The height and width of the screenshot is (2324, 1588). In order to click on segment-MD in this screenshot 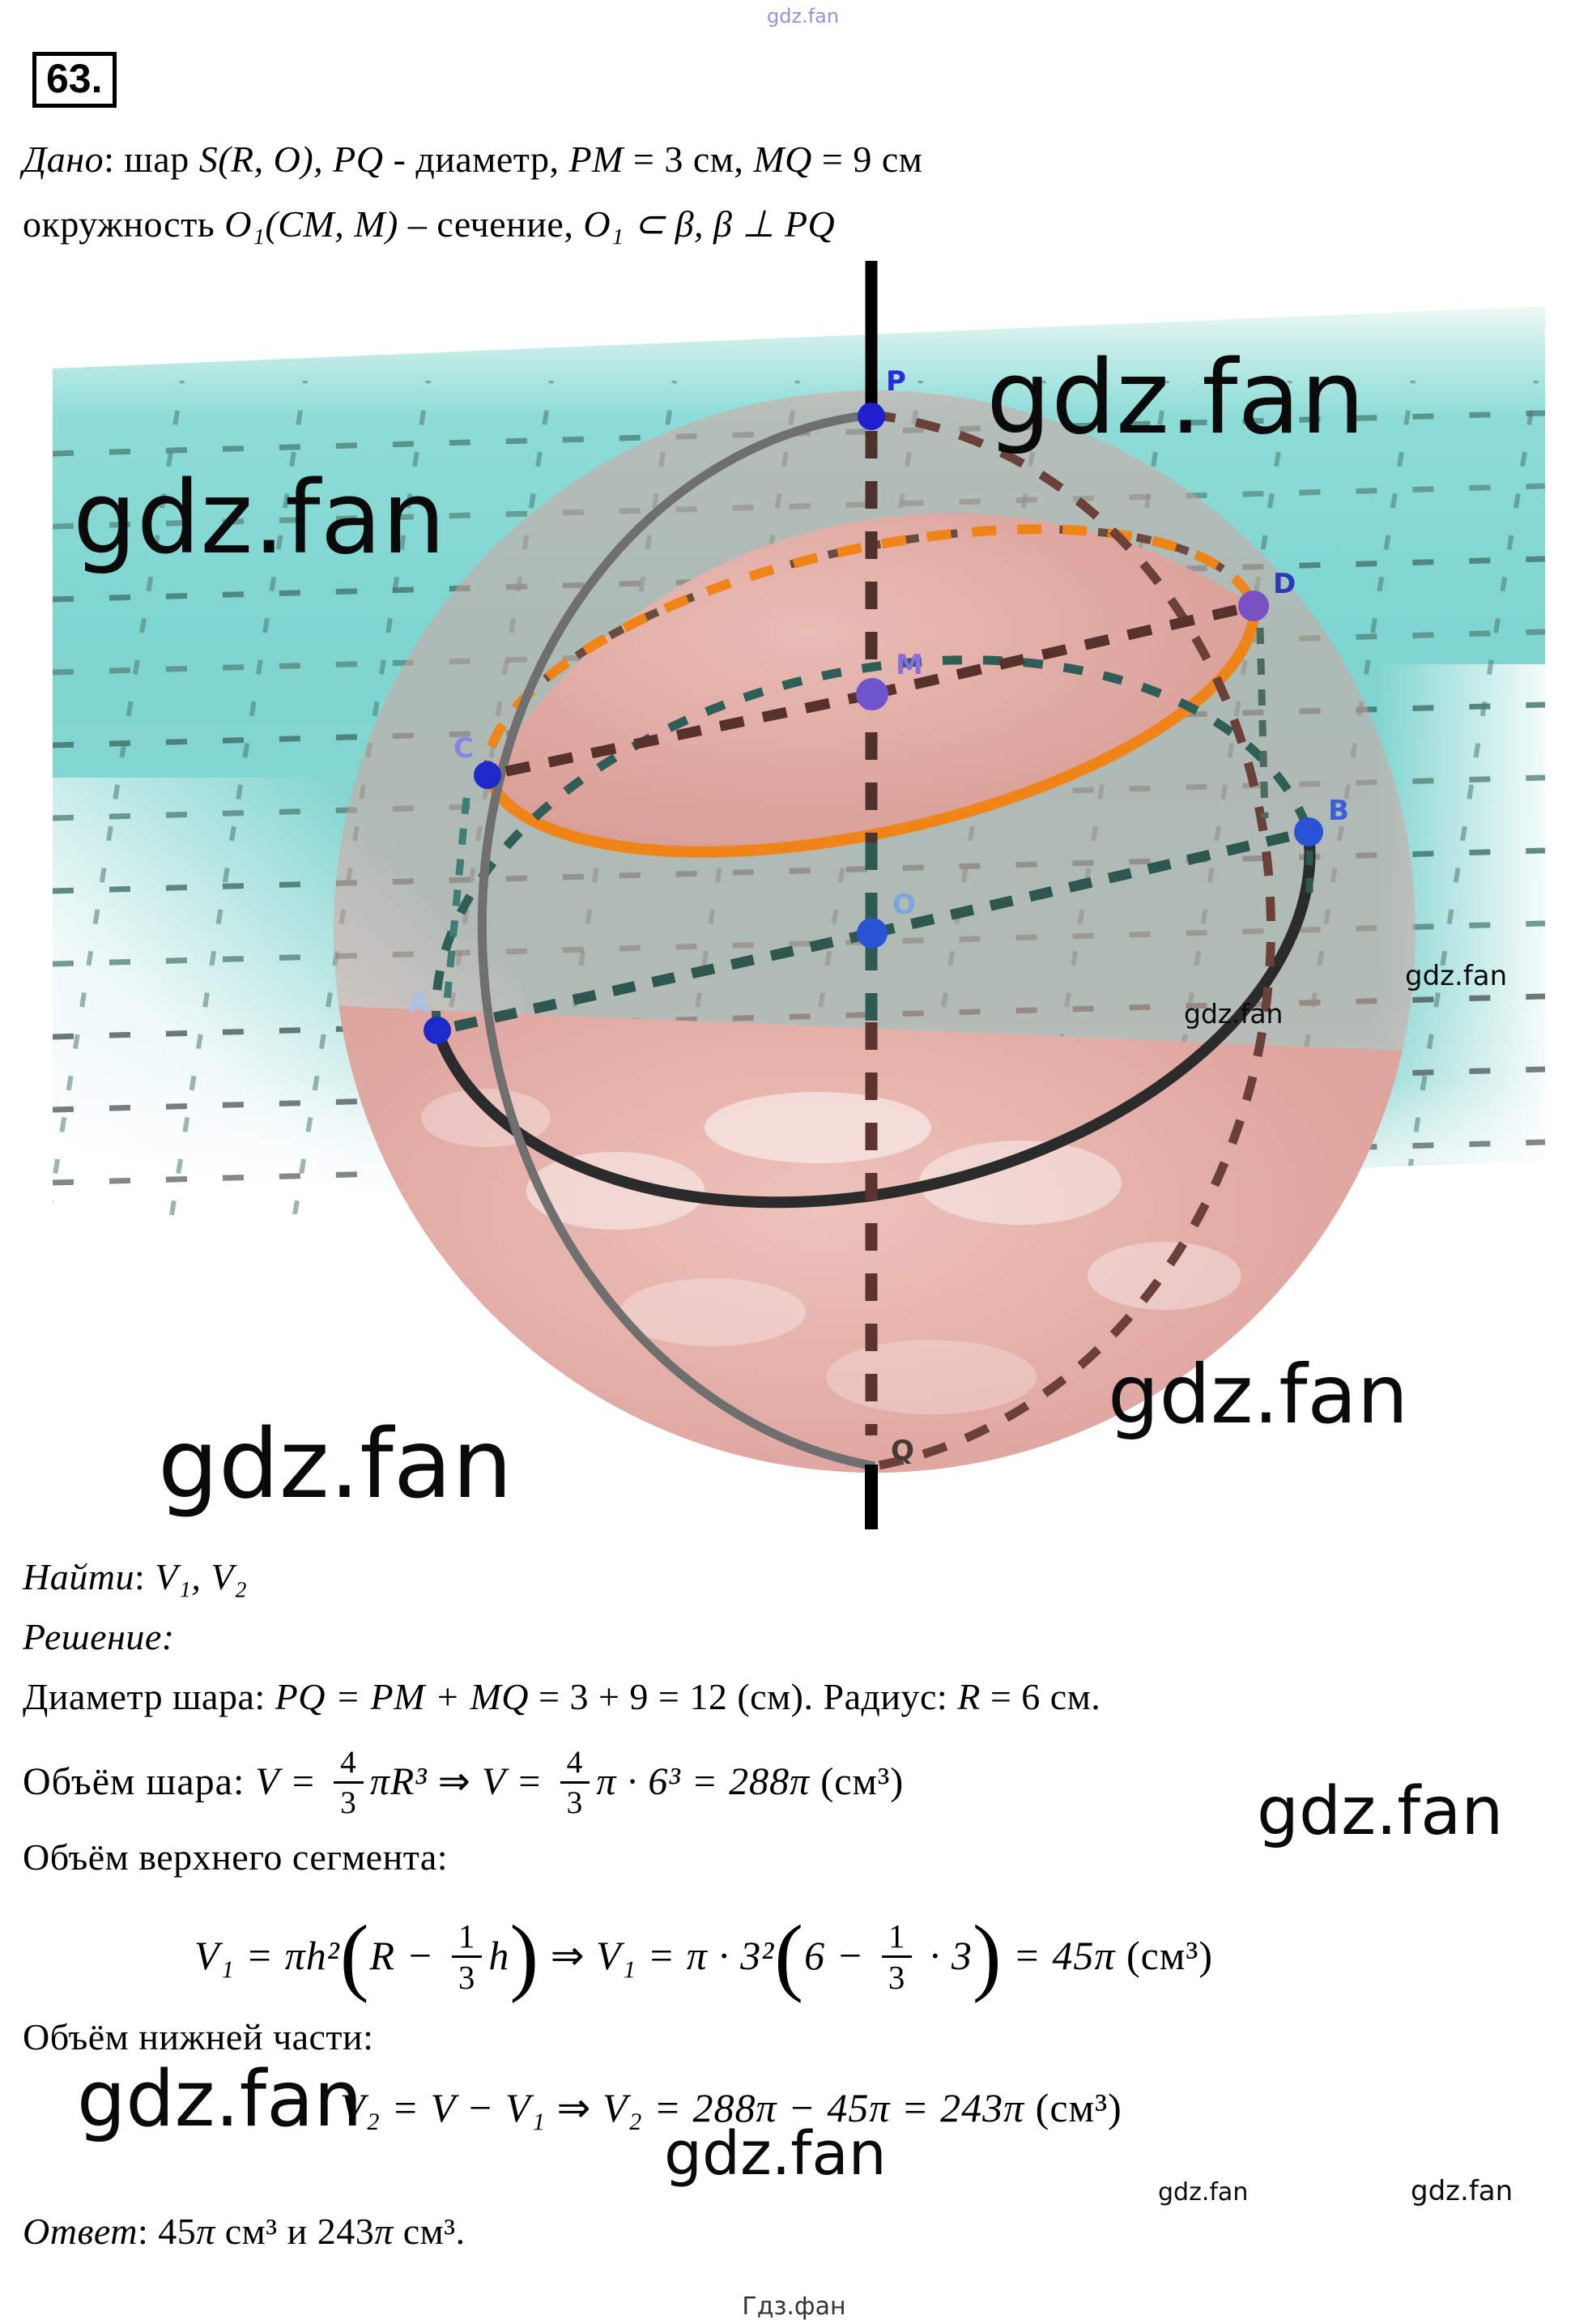, I will do `click(1063, 650)`.